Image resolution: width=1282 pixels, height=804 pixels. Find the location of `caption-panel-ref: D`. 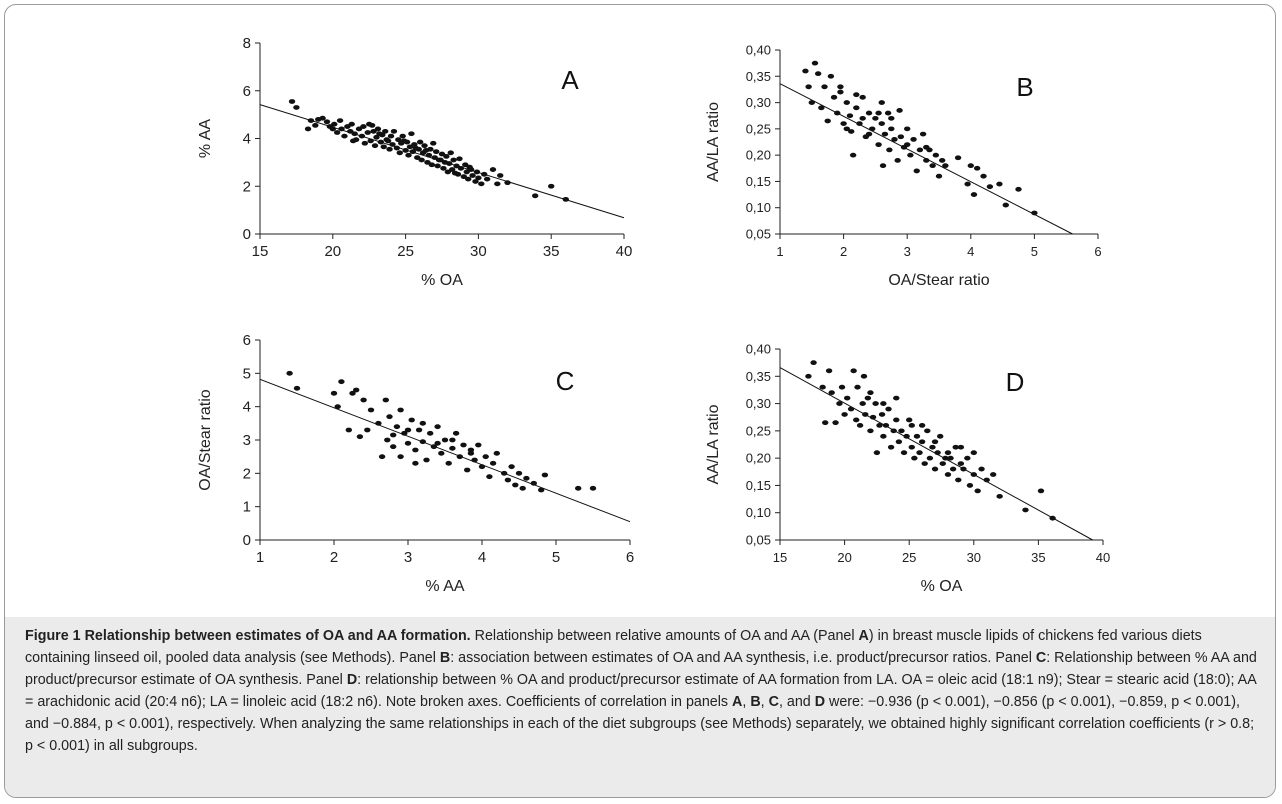

caption-panel-ref: D is located at coordinates (820, 702).